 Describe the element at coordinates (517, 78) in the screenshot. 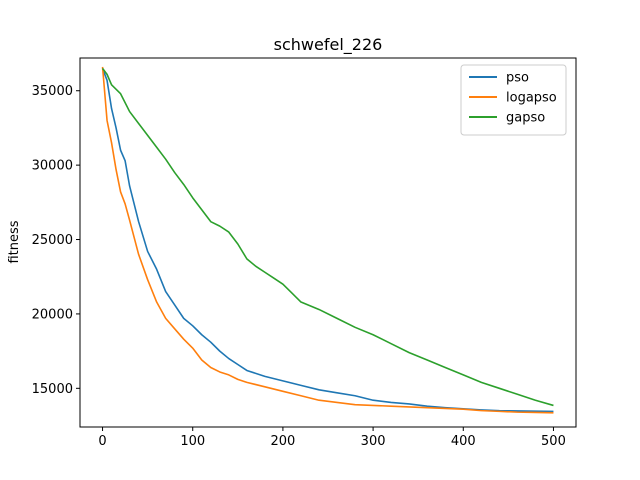

I see `legend-label-pso: pso` at that location.